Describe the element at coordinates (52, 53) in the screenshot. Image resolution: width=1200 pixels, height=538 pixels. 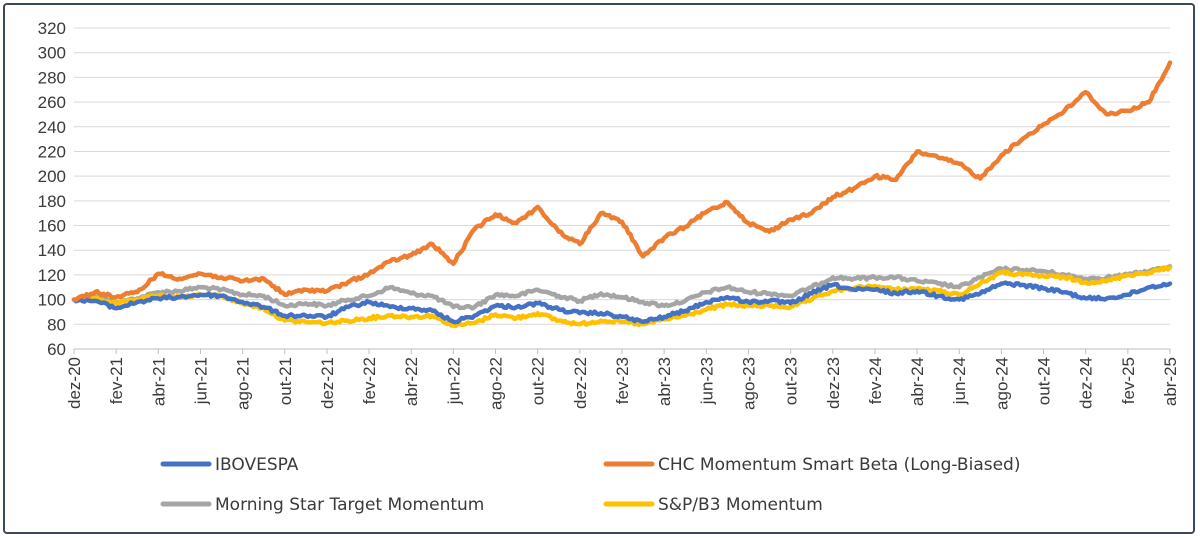
I see `y-tick-label: 300` at that location.